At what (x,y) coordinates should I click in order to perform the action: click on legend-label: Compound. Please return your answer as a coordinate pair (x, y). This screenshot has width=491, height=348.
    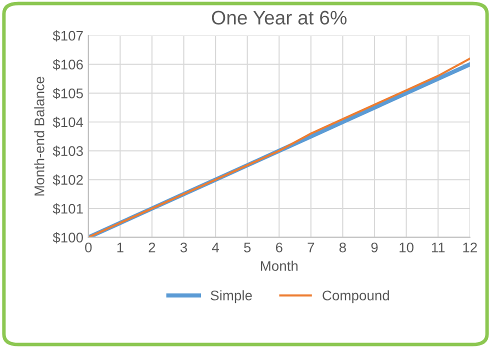
    Looking at the image, I should click on (355, 297).